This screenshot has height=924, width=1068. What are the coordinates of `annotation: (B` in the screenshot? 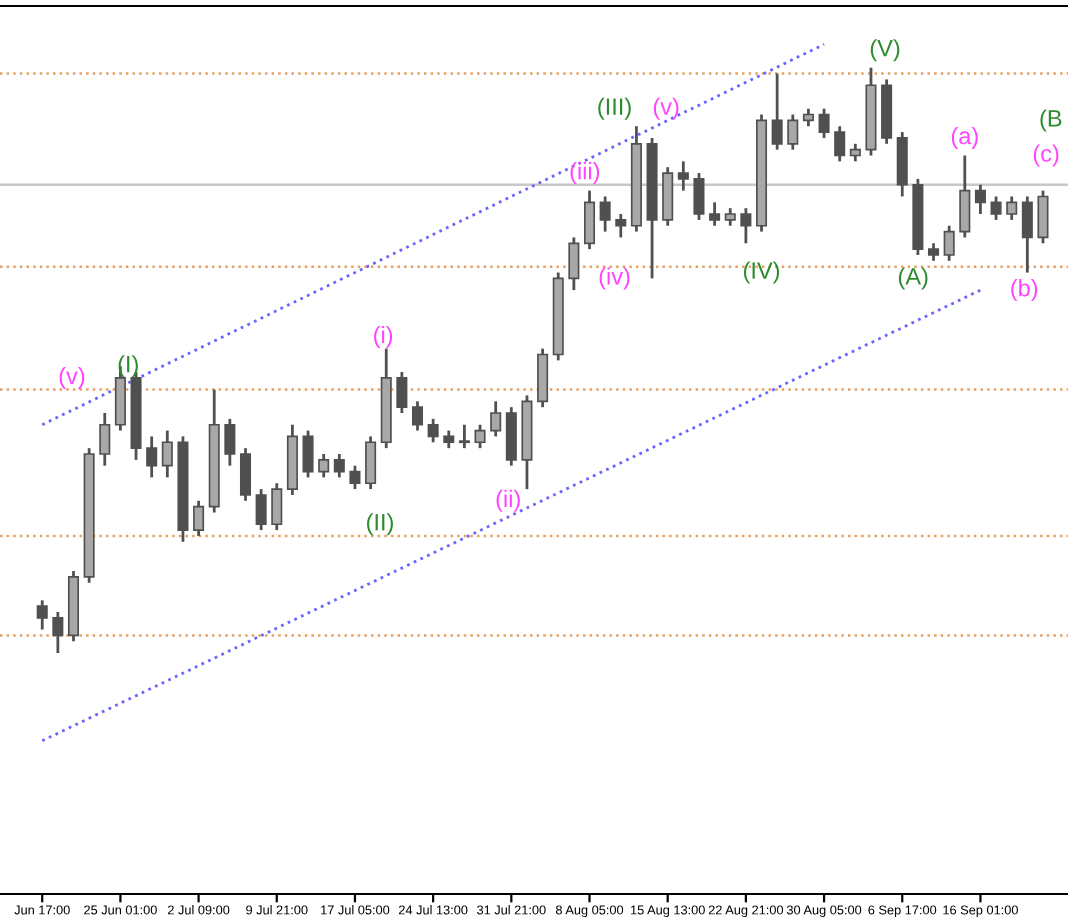 It's located at (1051, 120).